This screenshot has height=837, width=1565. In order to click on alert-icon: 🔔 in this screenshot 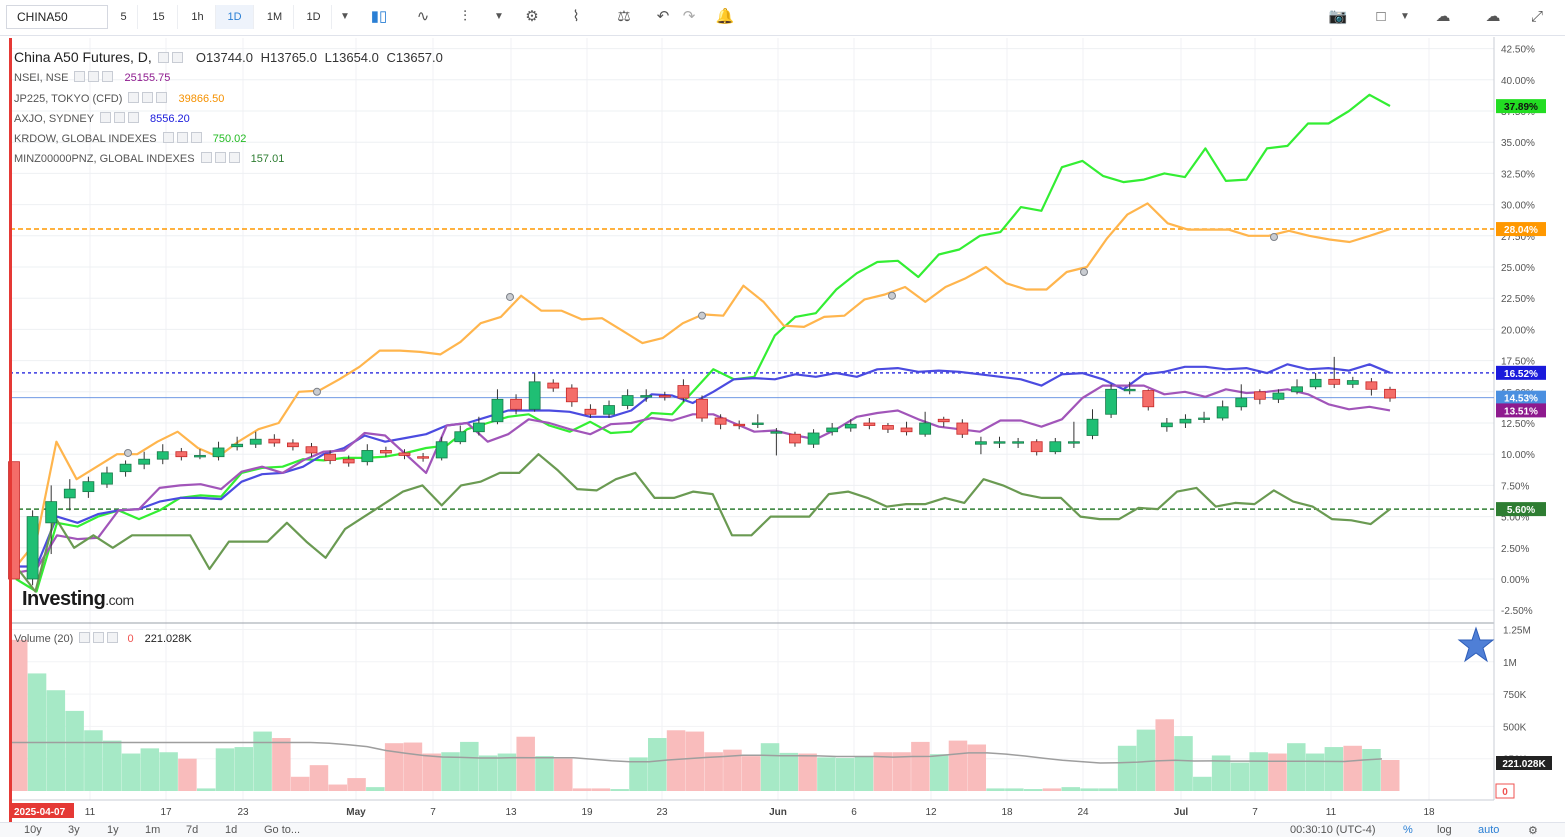, I will do `click(725, 16)`.